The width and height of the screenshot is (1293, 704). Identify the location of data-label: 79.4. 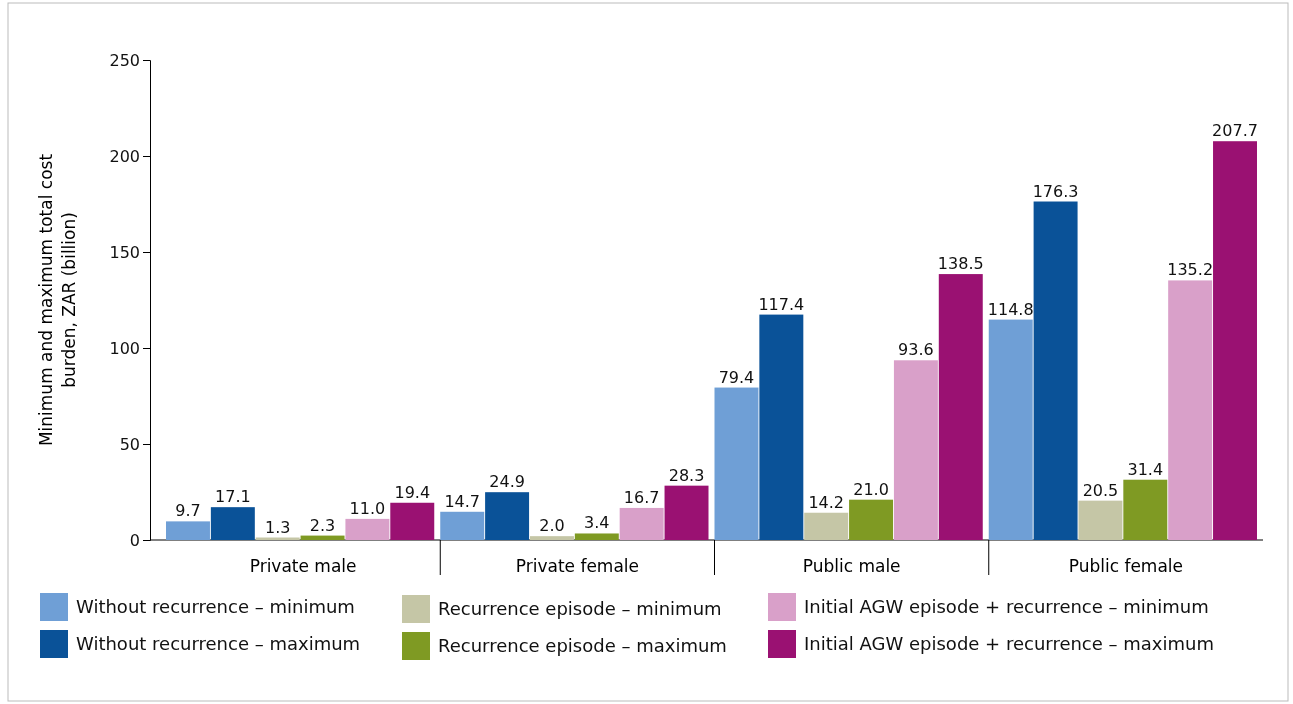
(736, 377).